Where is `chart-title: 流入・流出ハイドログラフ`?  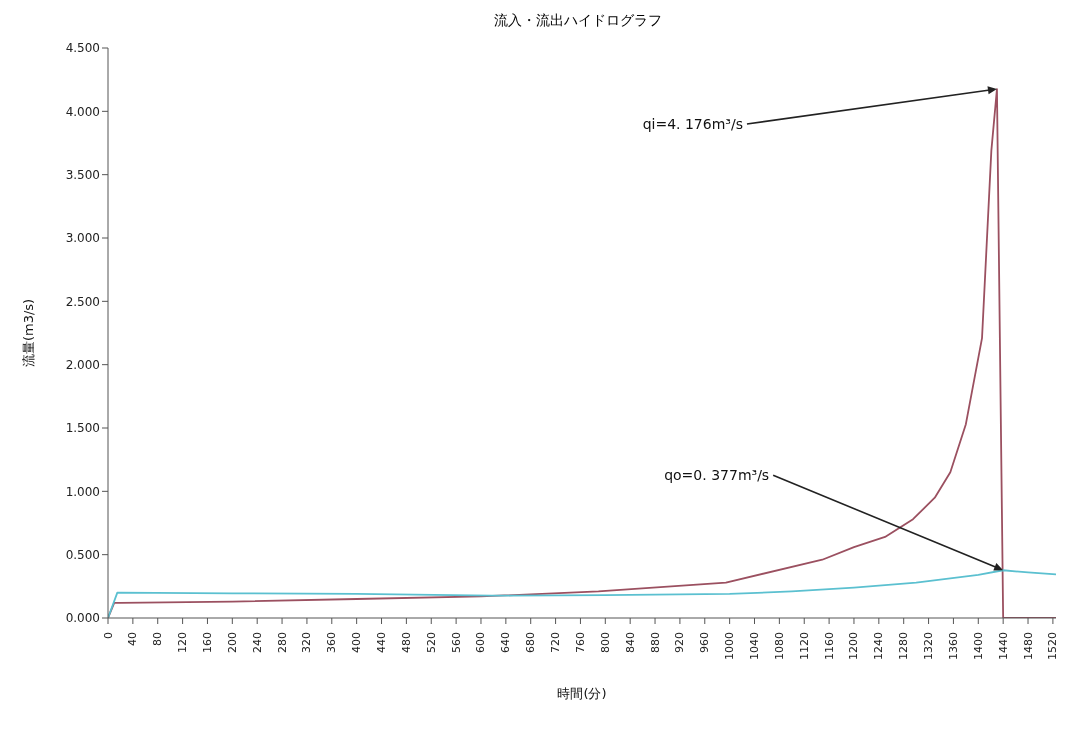 chart-title: 流入・流出ハイドログラフ is located at coordinates (578, 21).